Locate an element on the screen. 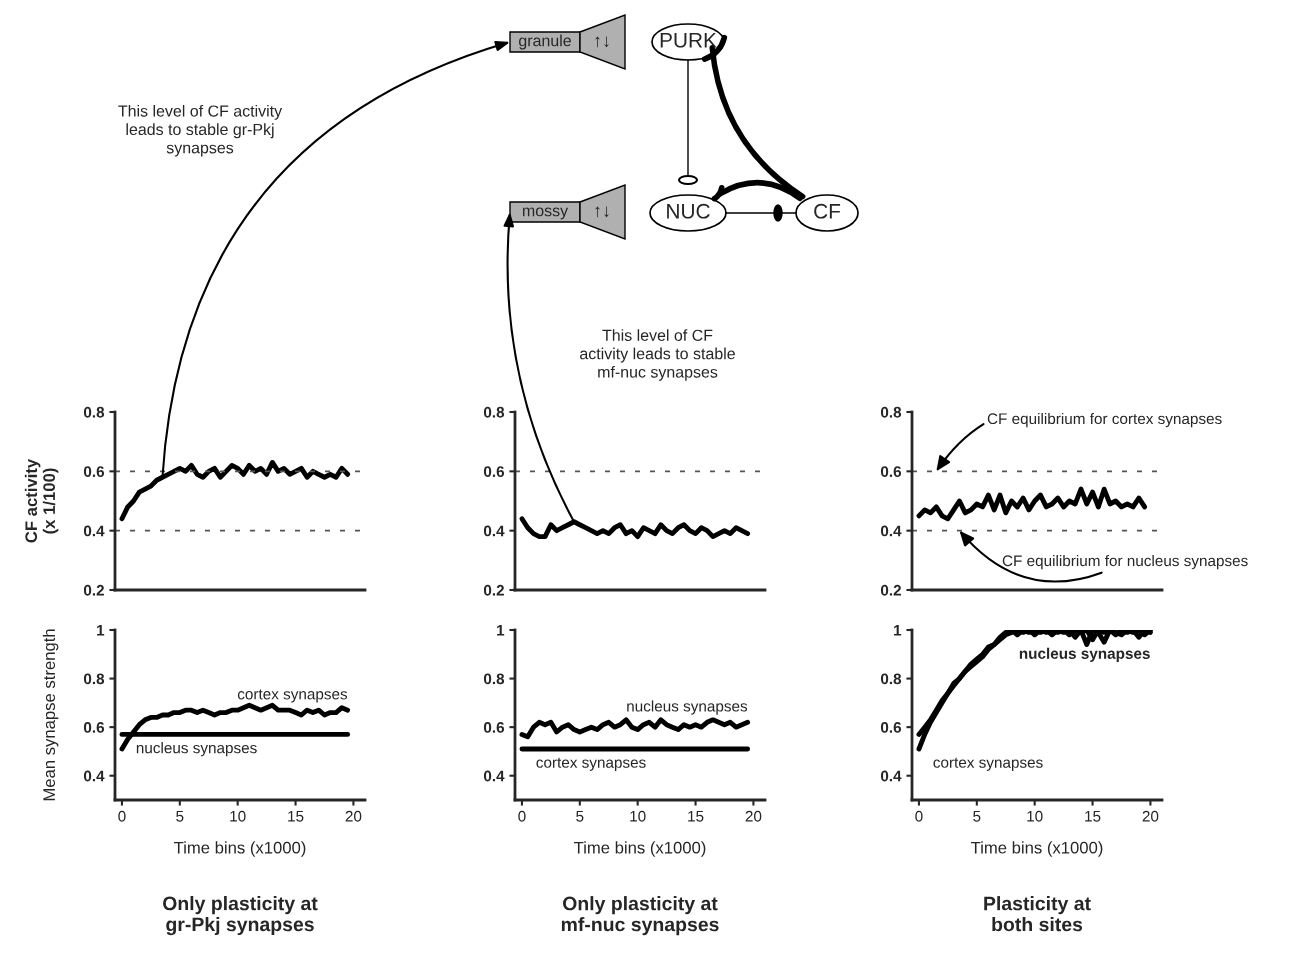  text: CF is located at coordinates (827, 211).